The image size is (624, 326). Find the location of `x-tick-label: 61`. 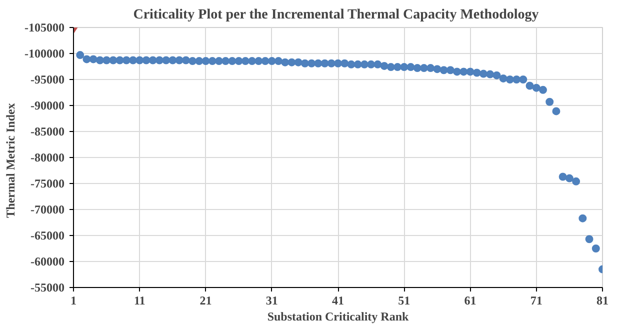

x-tick-label: 61 is located at coordinates (470, 301).